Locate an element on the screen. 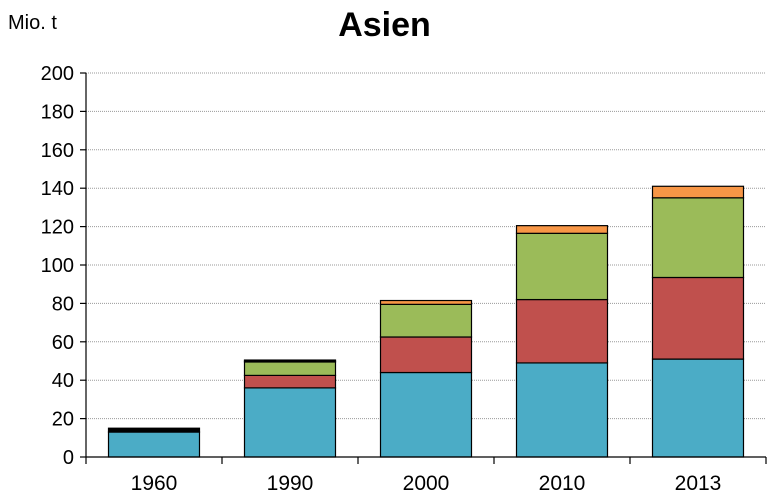 This screenshot has width=769, height=500. y-tick-label: 0 is located at coordinates (68, 458).